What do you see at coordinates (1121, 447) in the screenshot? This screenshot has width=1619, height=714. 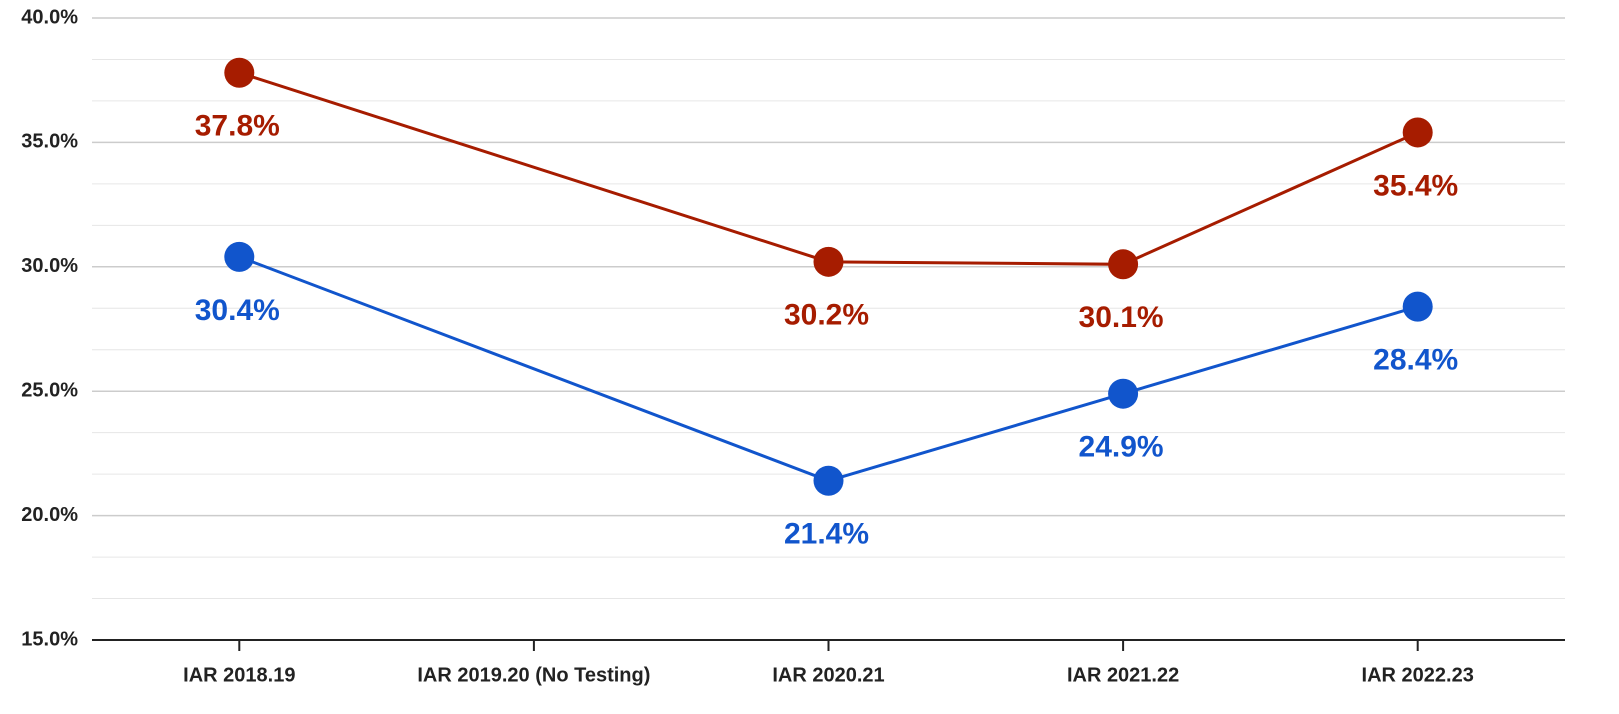 I see `data-label: 24.9%` at bounding box center [1121, 447].